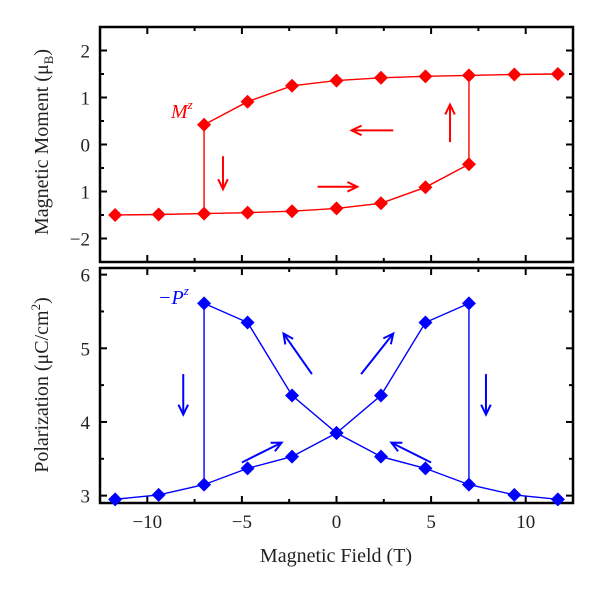  Describe the element at coordinates (86, 497) in the screenshot. I see `y-tick-label: 3` at that location.